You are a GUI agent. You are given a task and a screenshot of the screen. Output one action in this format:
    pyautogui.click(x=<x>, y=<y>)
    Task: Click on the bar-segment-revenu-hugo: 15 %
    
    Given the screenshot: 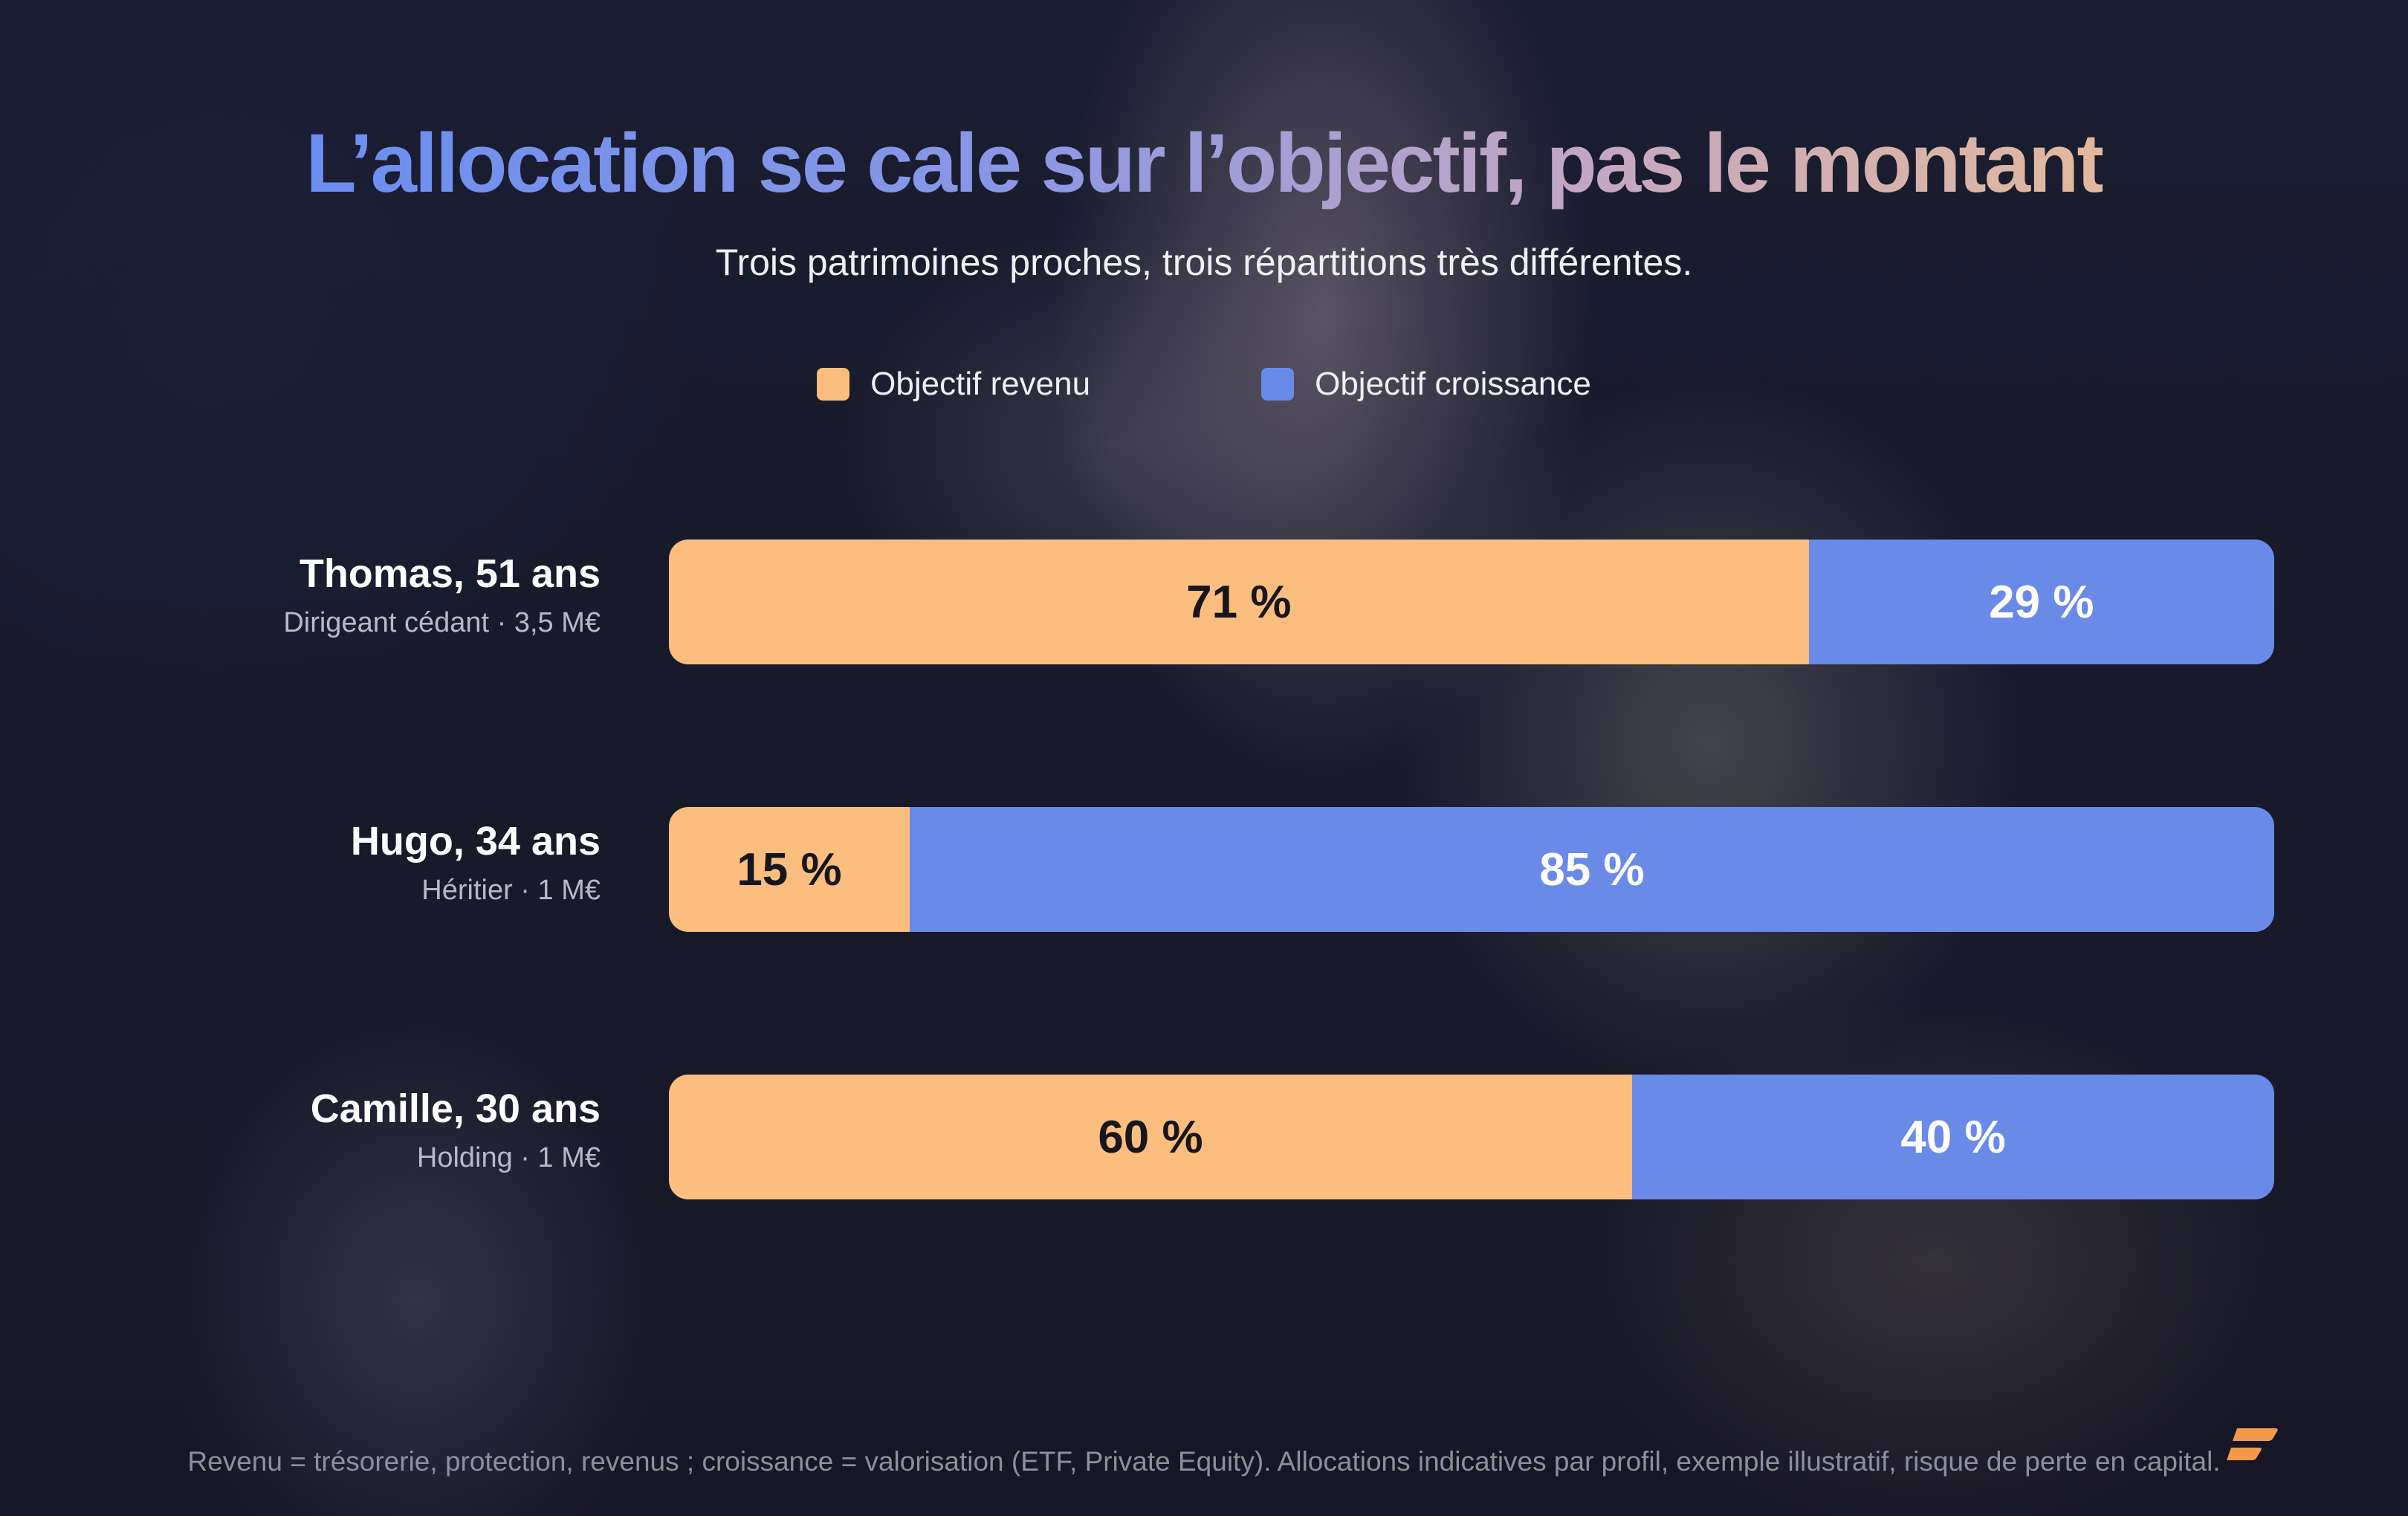 What is the action you would take?
    pyautogui.click(x=790, y=870)
    